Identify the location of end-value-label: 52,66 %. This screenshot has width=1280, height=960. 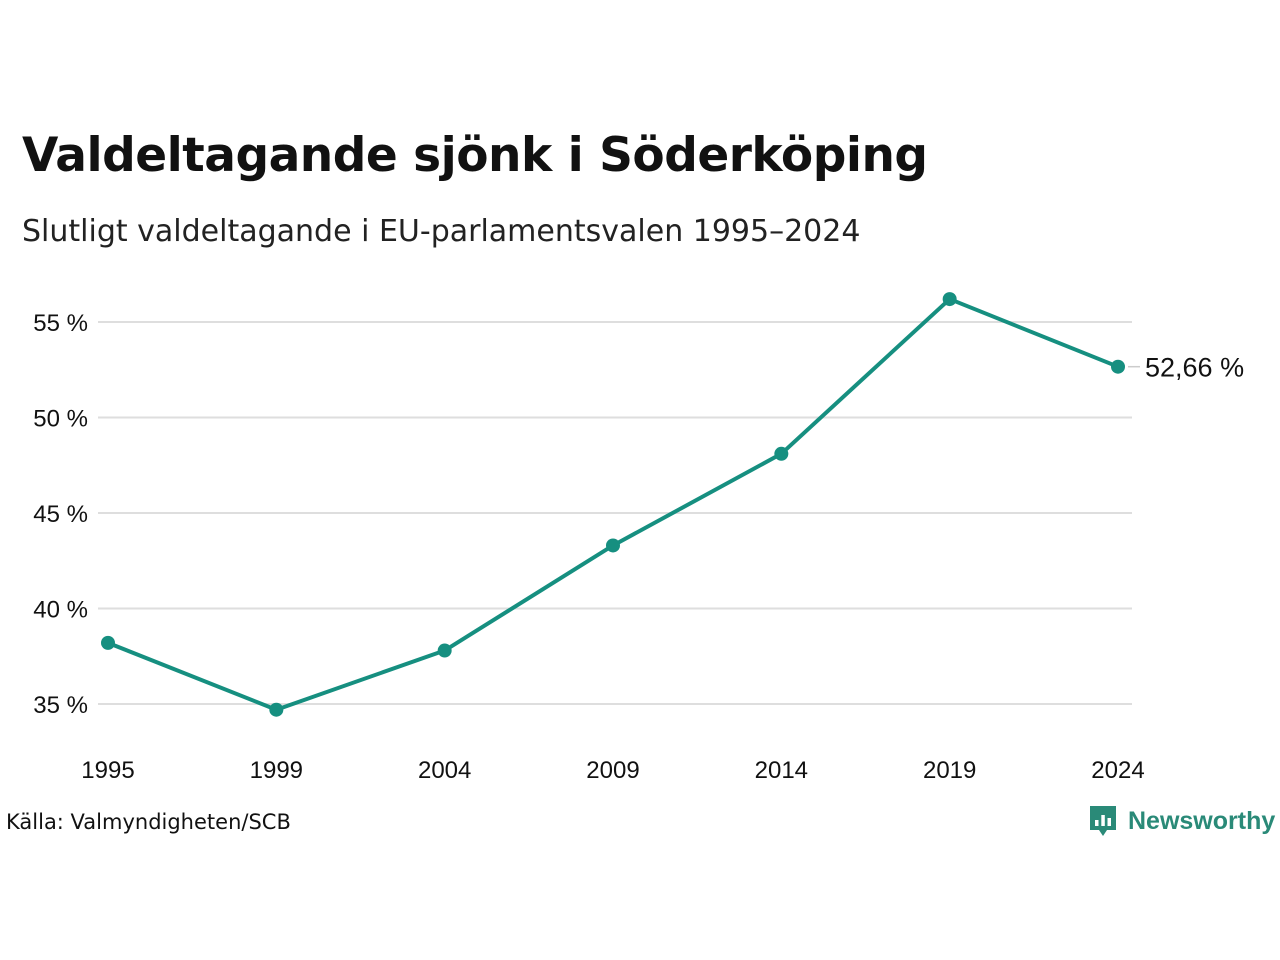
(1194, 368).